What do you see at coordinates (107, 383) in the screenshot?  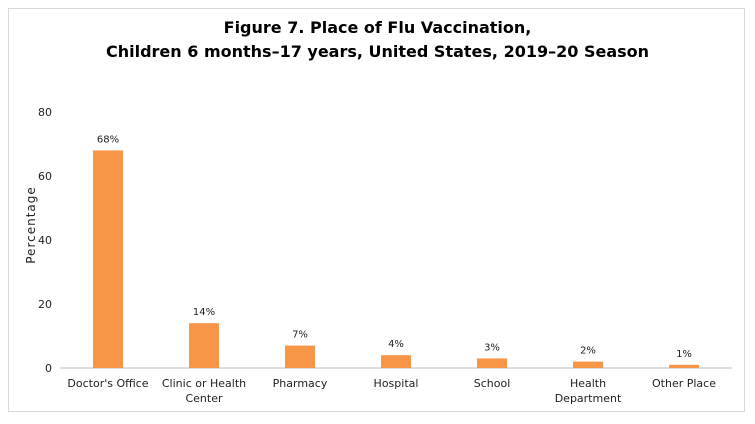 I see `category-label: Doctor's Office` at bounding box center [107, 383].